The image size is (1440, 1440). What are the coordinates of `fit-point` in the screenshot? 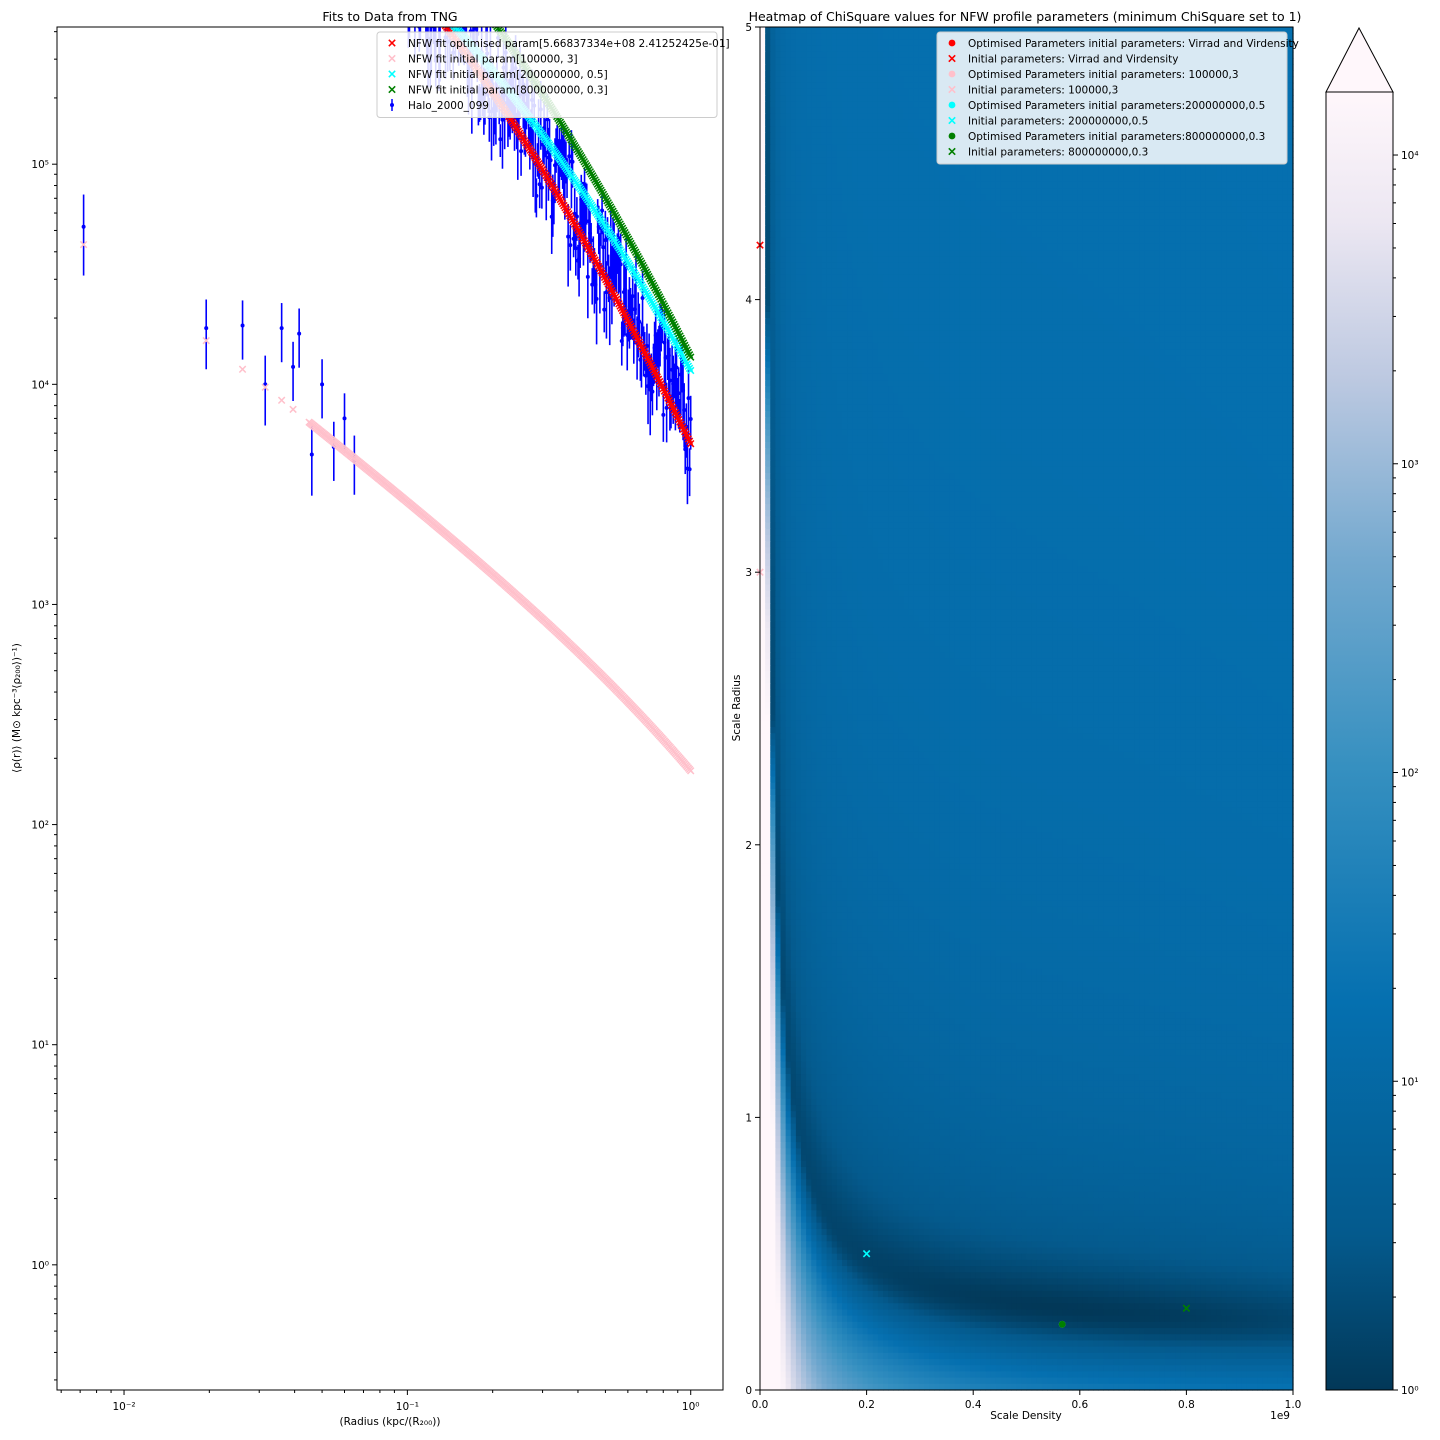 It's located at (431, 2).